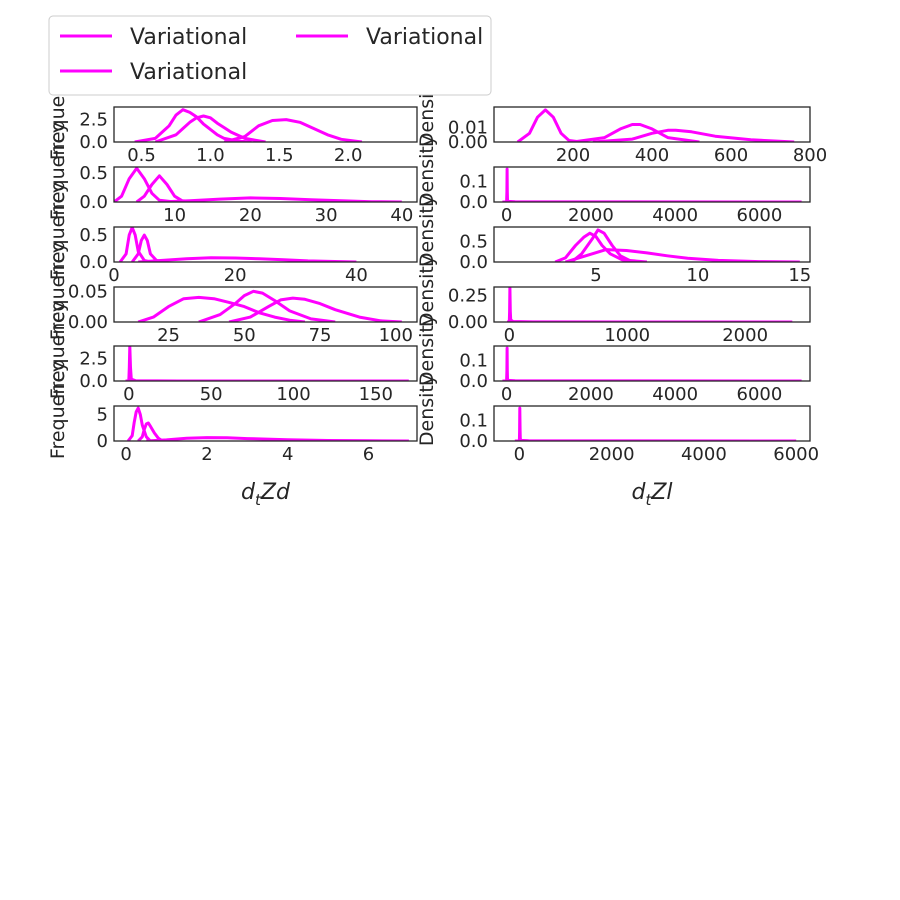 The image size is (900, 900). Describe the element at coordinates (368, 454) in the screenshot. I see `x-tick-label: 6` at that location.